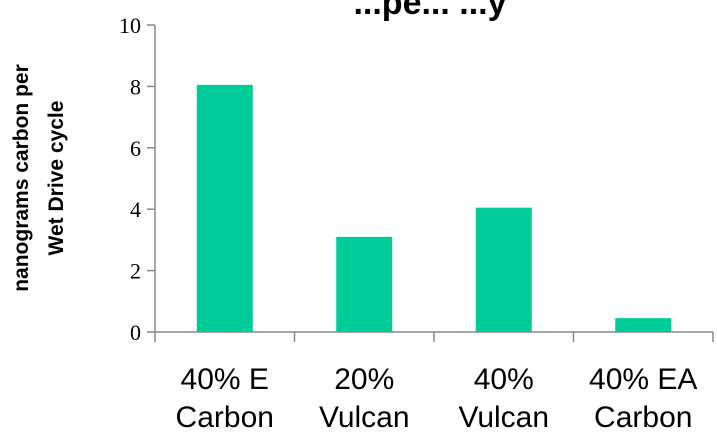 The height and width of the screenshot is (433, 717). Describe the element at coordinates (503, 398) in the screenshot. I see `x-category-label: 40% Vulcan` at that location.